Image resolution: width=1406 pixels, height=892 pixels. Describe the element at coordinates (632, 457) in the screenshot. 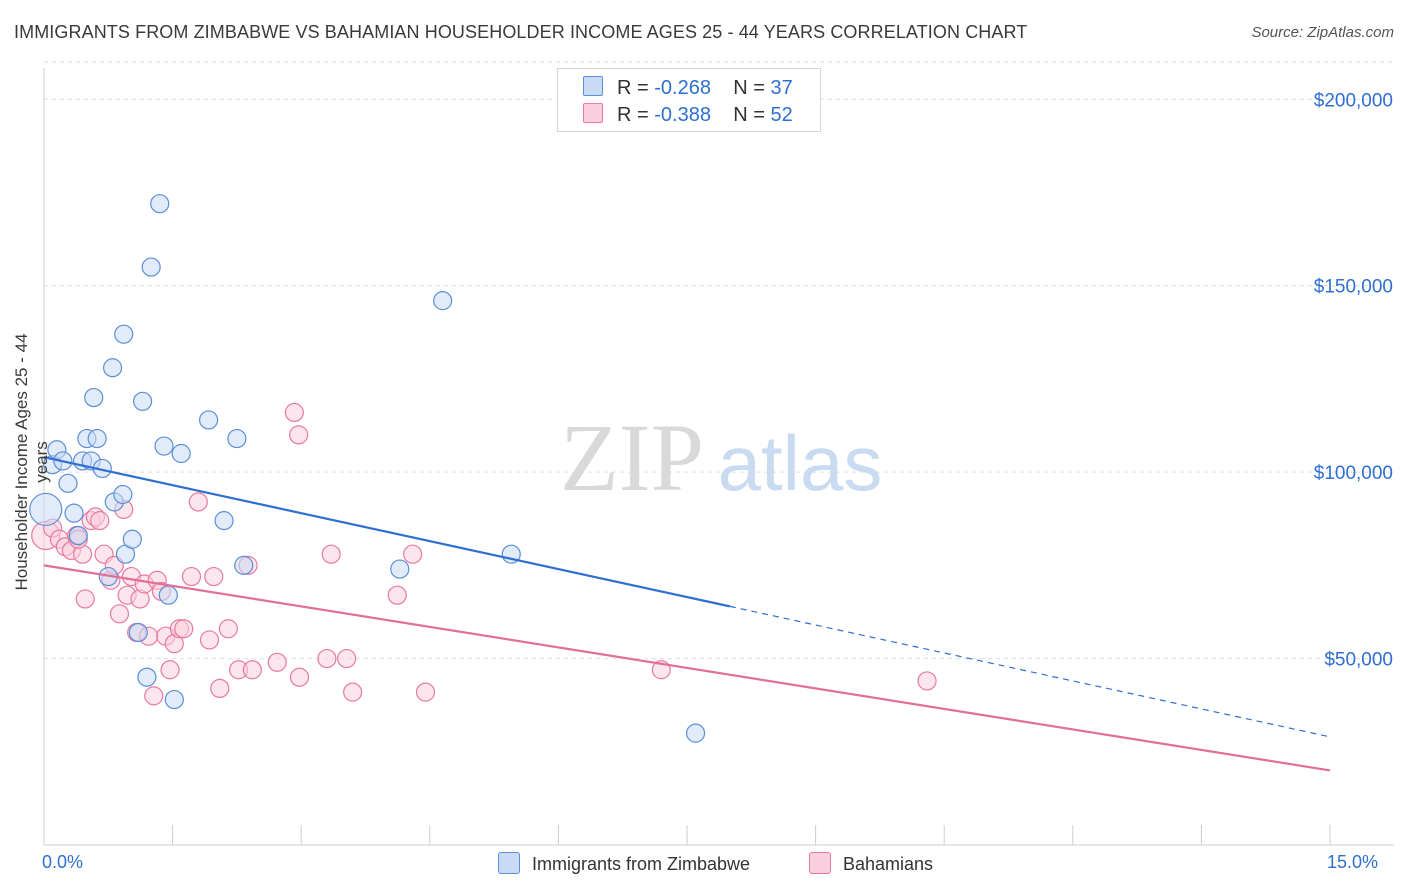

I see `watermark-zip: ZIP` at that location.